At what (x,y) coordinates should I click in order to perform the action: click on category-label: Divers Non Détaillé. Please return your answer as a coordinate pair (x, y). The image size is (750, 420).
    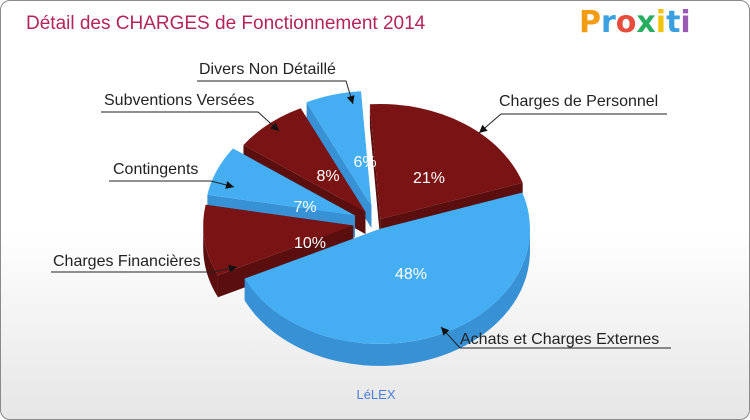
    Looking at the image, I should click on (267, 69).